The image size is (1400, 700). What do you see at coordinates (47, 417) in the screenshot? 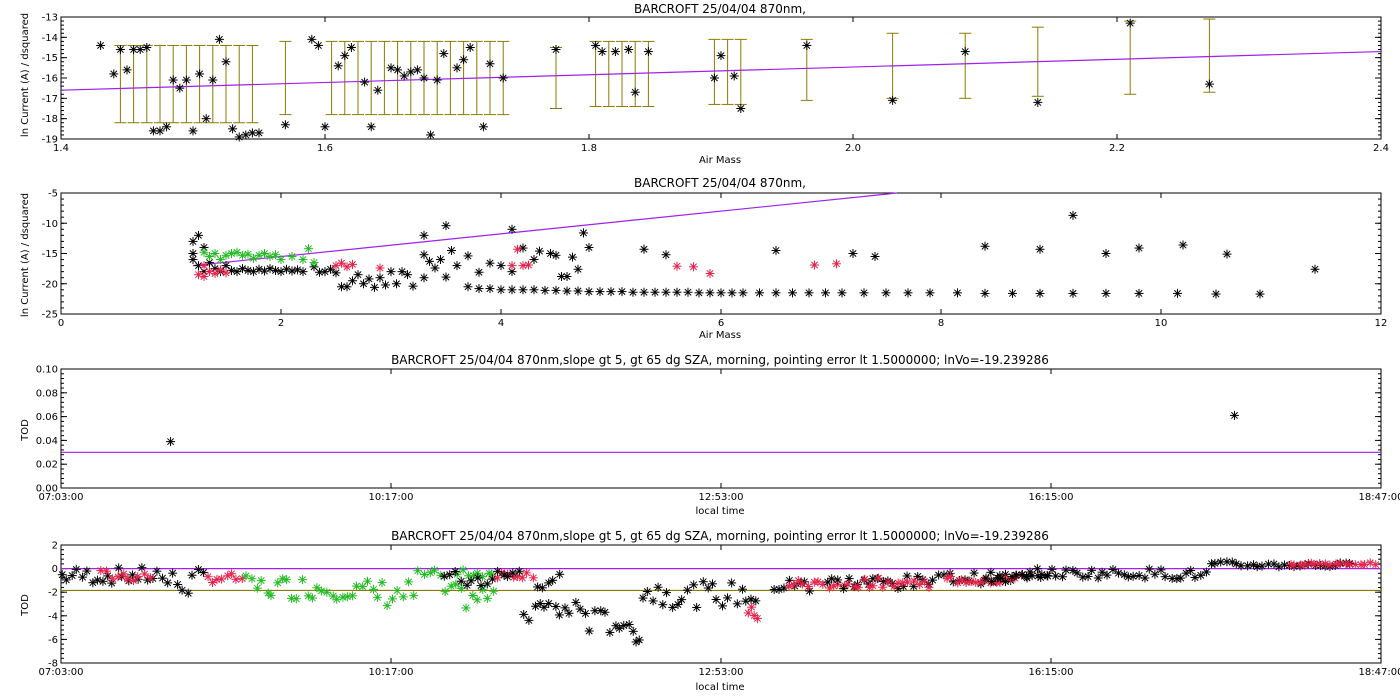
I see `y-tick-label: 0.06` at bounding box center [47, 417].